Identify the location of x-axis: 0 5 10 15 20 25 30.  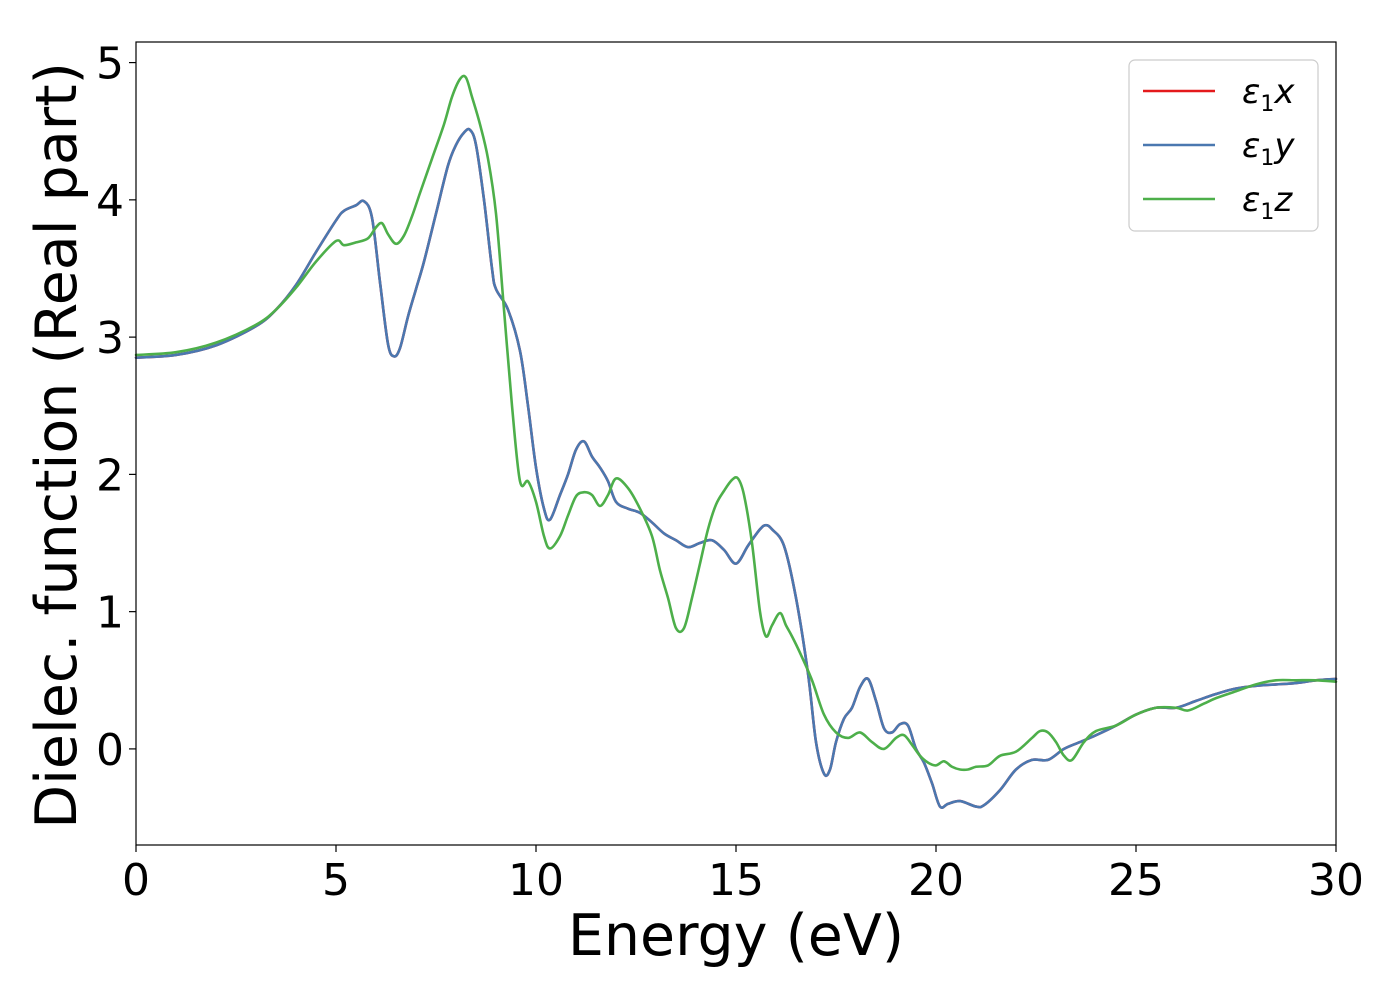
(743, 875).